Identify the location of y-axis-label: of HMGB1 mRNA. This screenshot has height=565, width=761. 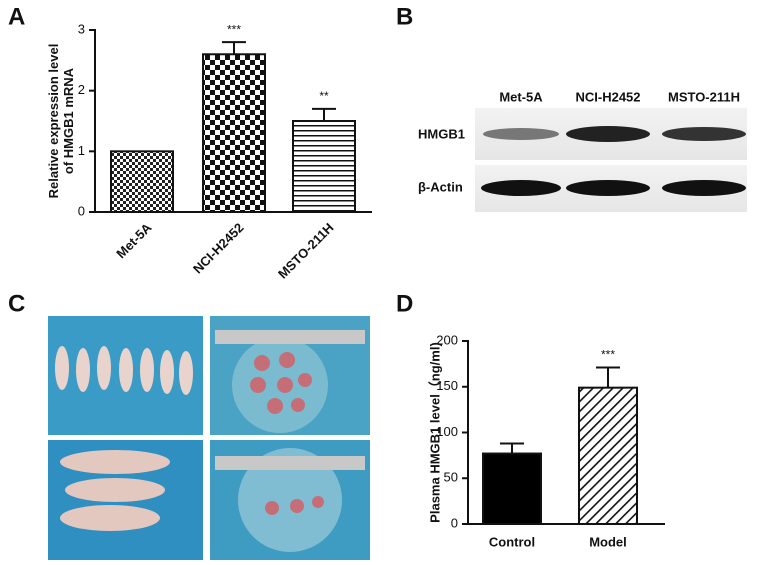
(68, 120).